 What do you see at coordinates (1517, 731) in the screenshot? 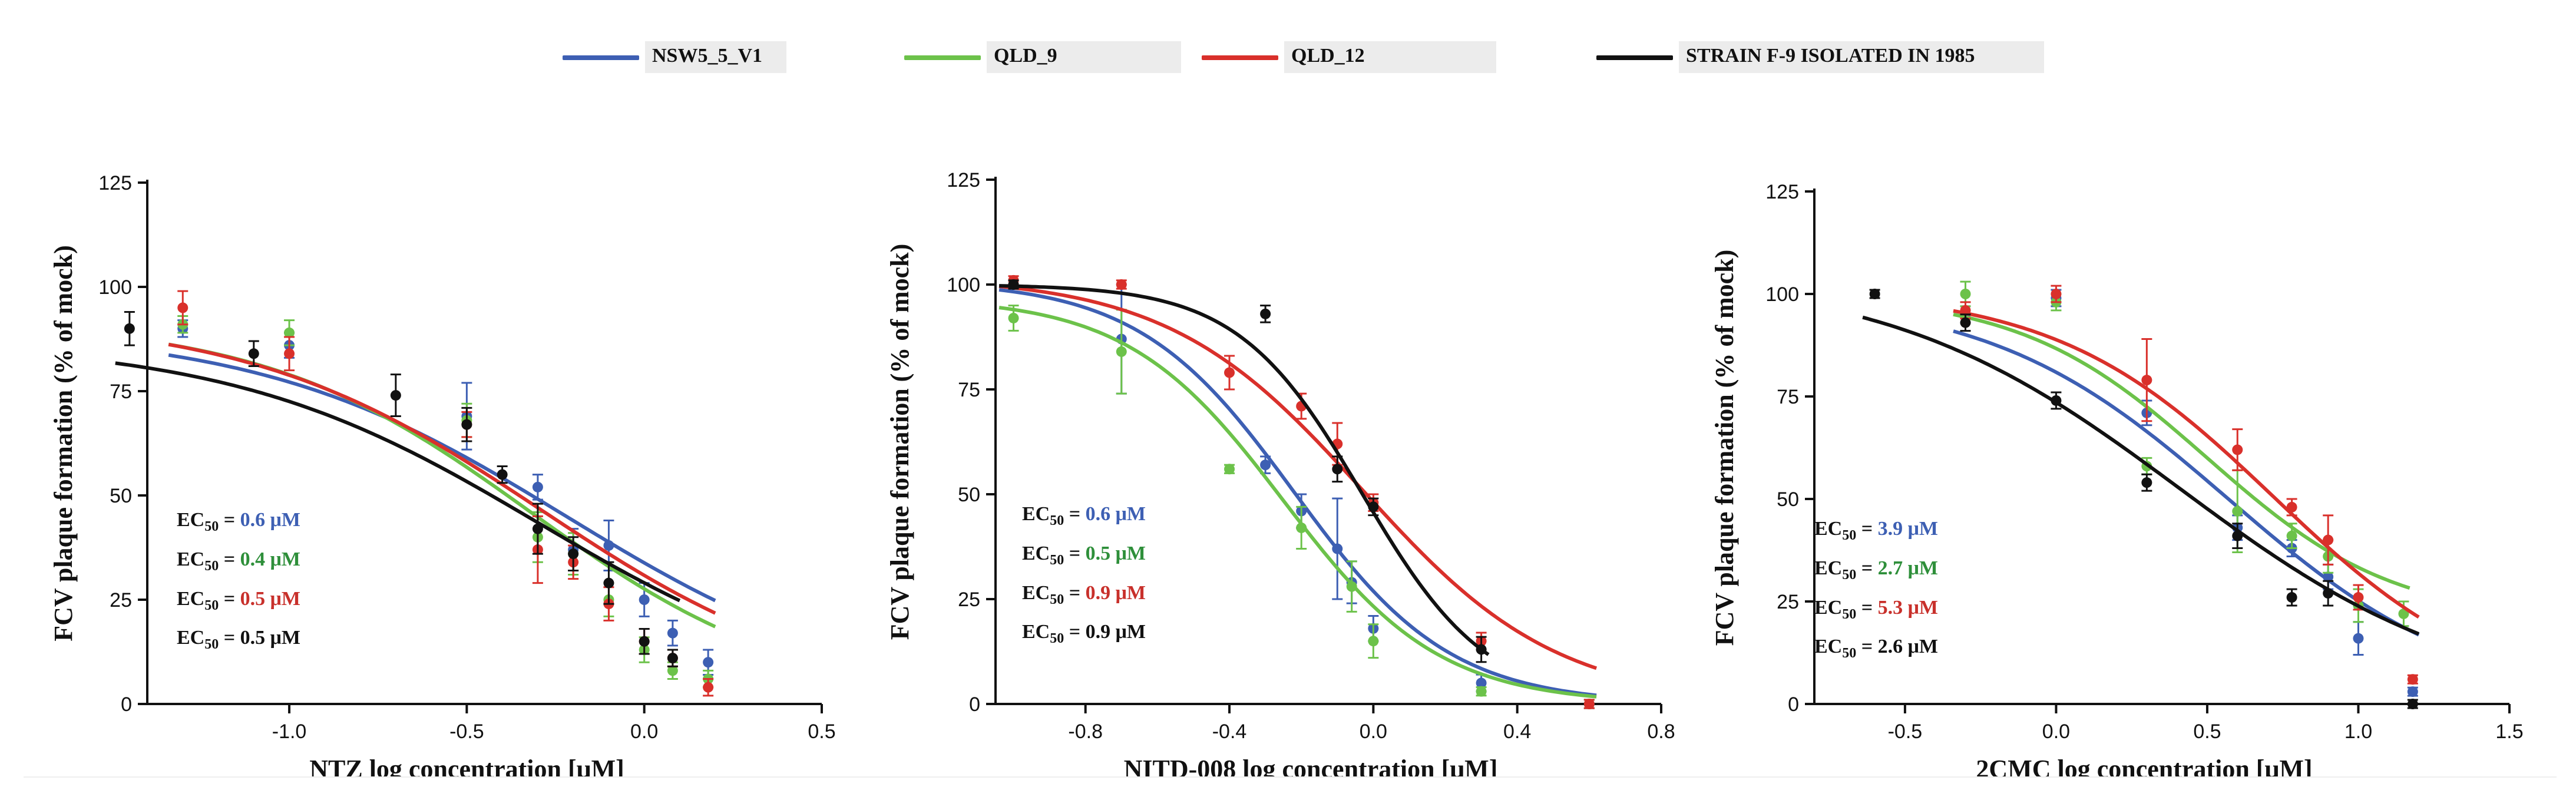
I see `x-tick-label: 0.4` at bounding box center [1517, 731].